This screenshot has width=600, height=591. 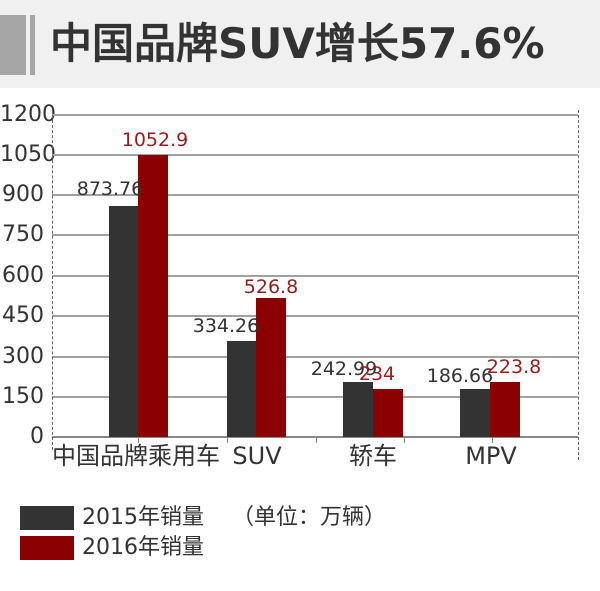 I want to click on x-axis-line, so click(x=315, y=437).